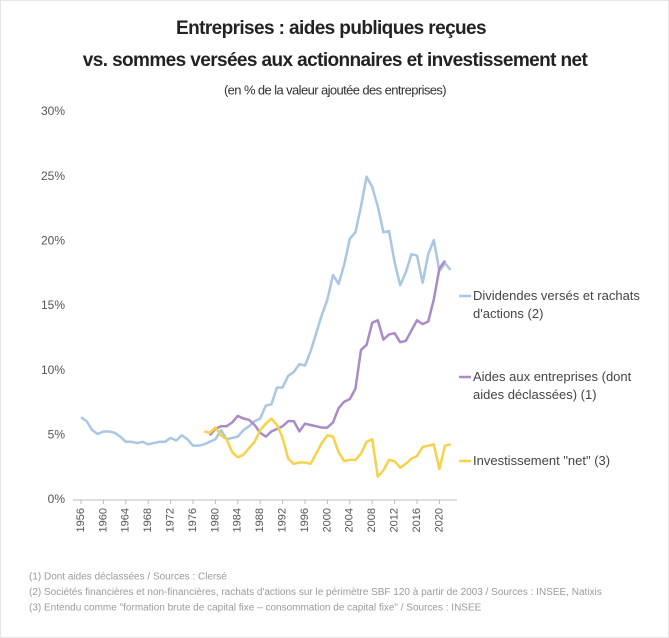 The width and height of the screenshot is (669, 638). I want to click on x-tick-label: 1984, so click(238, 520).